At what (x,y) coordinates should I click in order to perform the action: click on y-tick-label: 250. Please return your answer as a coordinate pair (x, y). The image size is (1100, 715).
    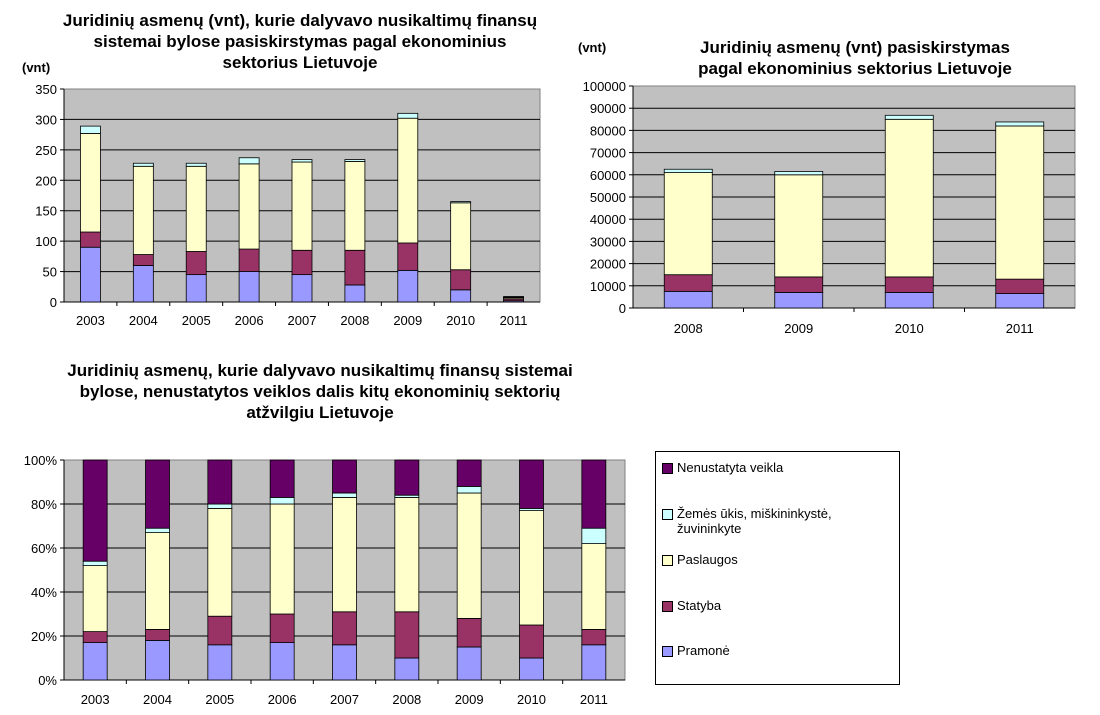
    Looking at the image, I should click on (46, 150).